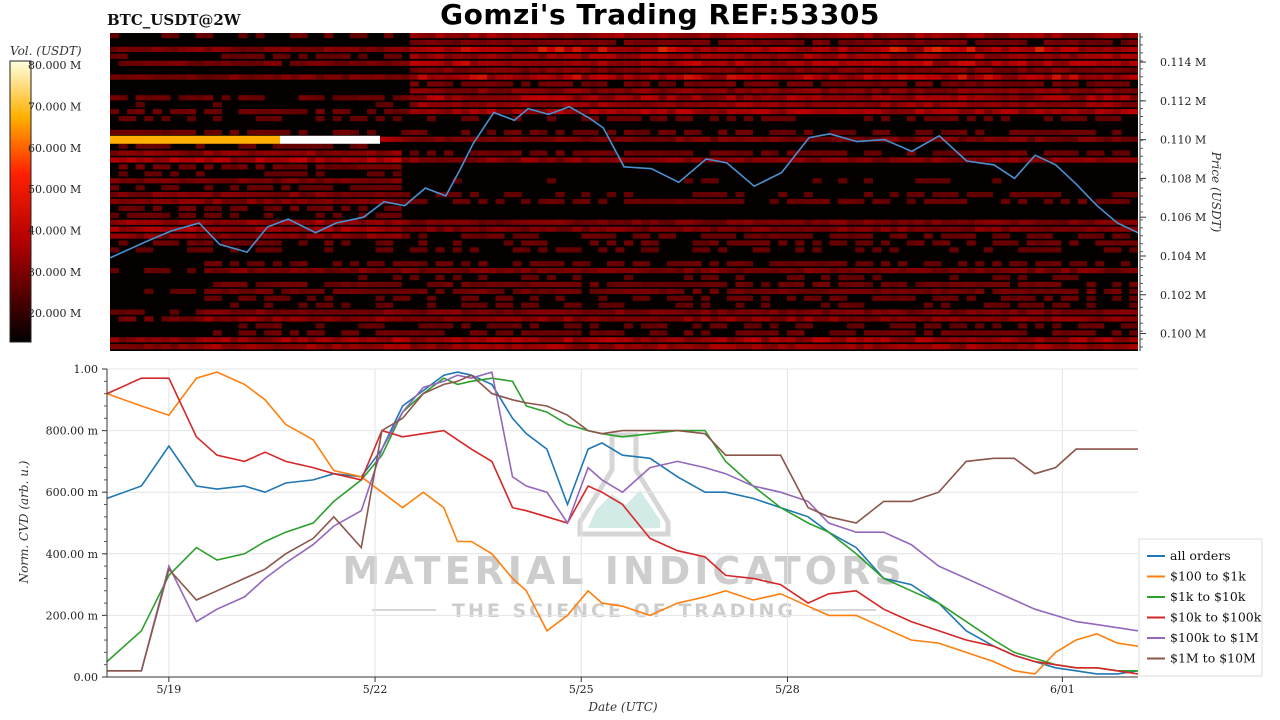 The image size is (1280, 720). What do you see at coordinates (54, 65) in the screenshot?
I see `colorbar-tick-label: 80.000 M` at bounding box center [54, 65].